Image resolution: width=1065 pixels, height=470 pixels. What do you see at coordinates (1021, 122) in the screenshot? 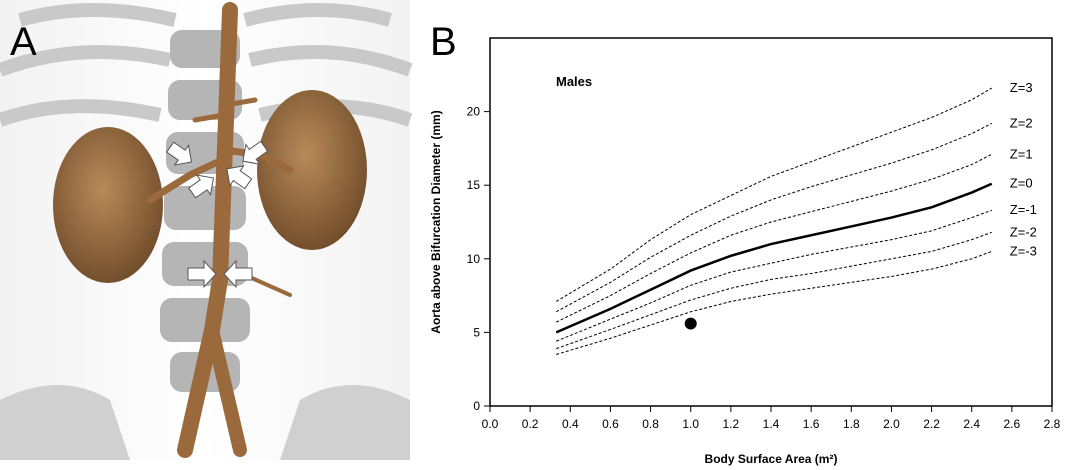
I see `series-label: Z=2` at bounding box center [1021, 122].